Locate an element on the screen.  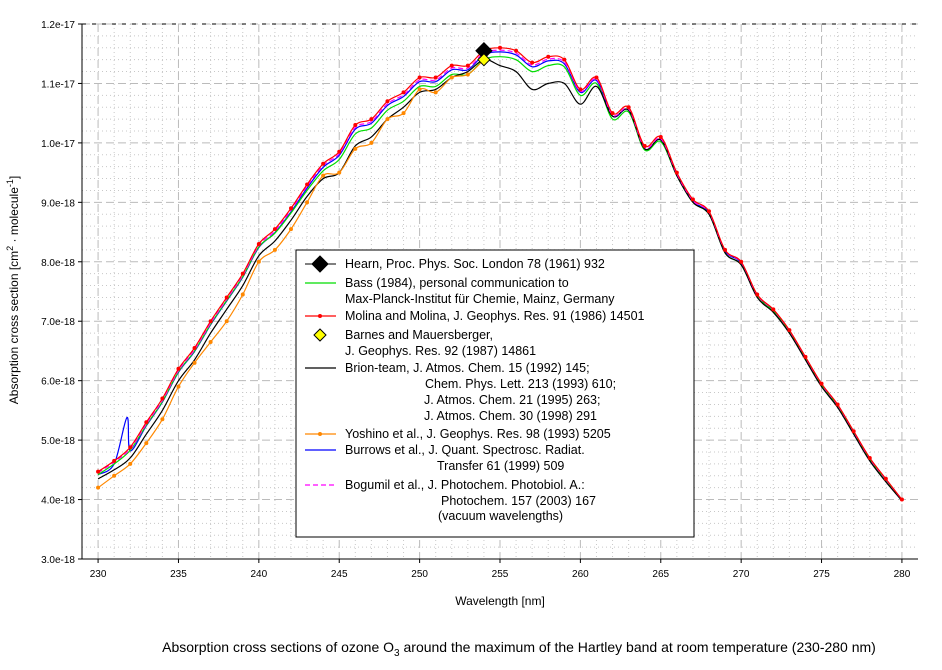
x-tick-label: 245 is located at coordinates (339, 574).